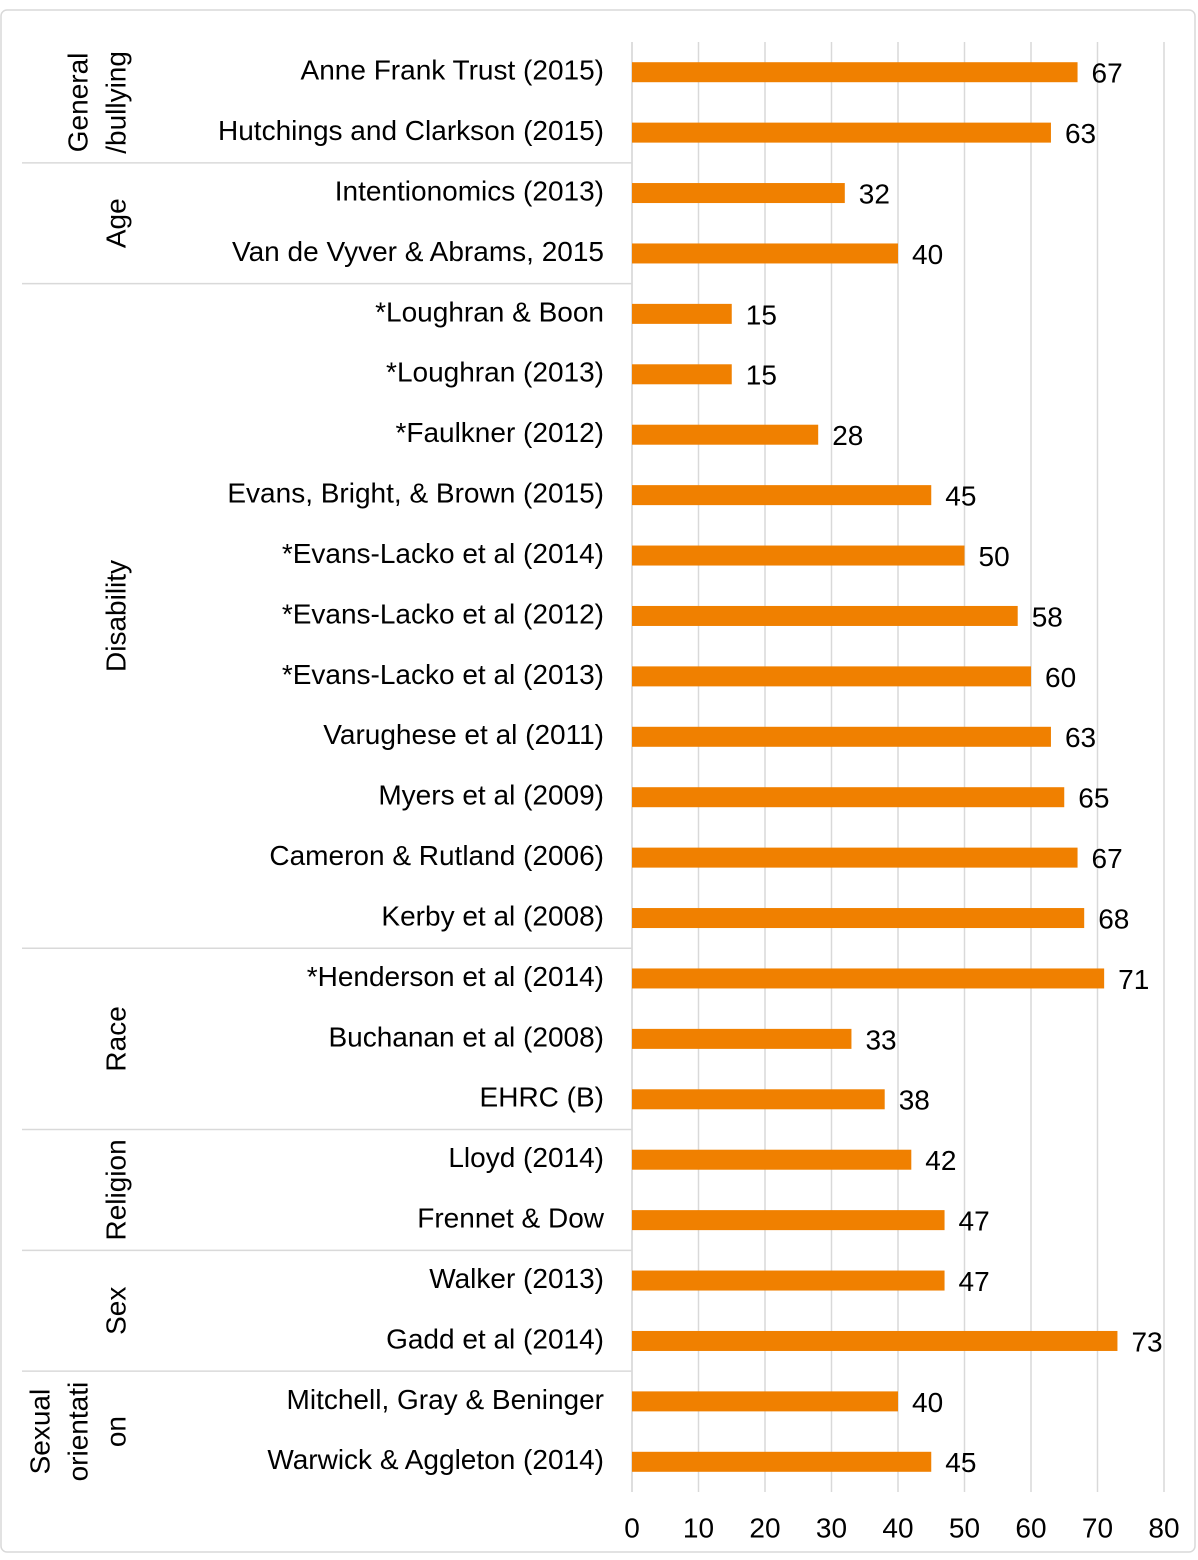 This screenshot has width=1198, height=1560. Describe the element at coordinates (115, 1038) in the screenshot. I see `group-label: Race` at that location.